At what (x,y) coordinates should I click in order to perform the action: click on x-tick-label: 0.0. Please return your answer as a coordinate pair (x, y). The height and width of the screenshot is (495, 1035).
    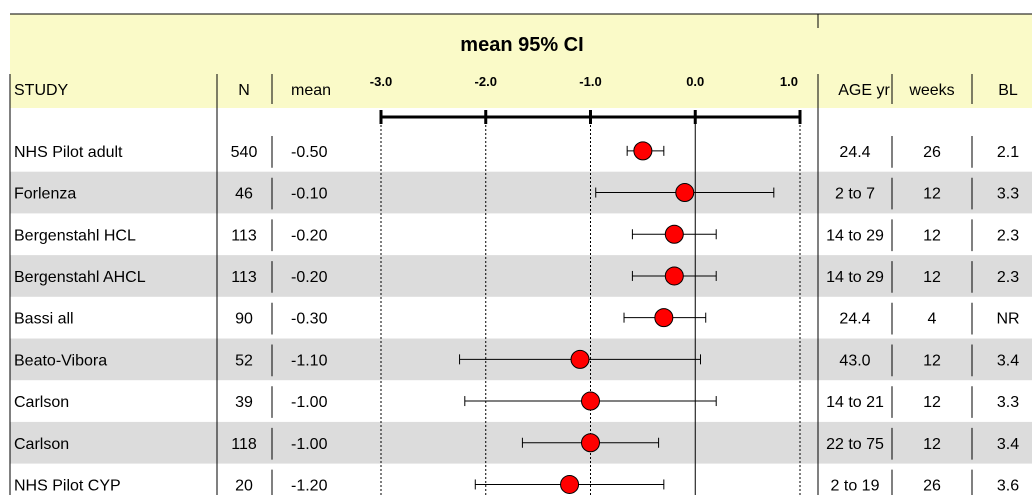
    Looking at the image, I should click on (695, 81).